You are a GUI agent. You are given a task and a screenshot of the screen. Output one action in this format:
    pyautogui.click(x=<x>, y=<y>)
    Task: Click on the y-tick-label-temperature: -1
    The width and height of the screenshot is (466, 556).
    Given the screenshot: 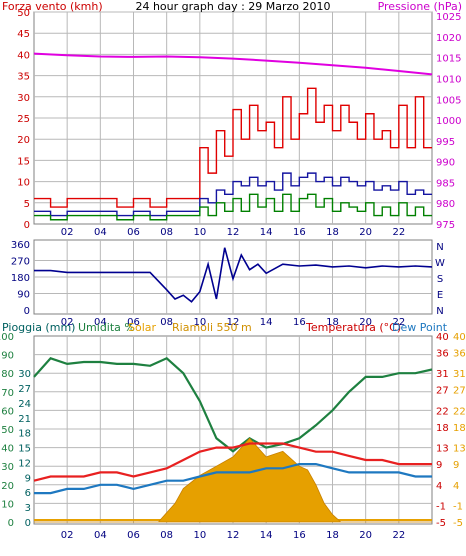 What is the action you would take?
    pyautogui.click(x=441, y=506)
    